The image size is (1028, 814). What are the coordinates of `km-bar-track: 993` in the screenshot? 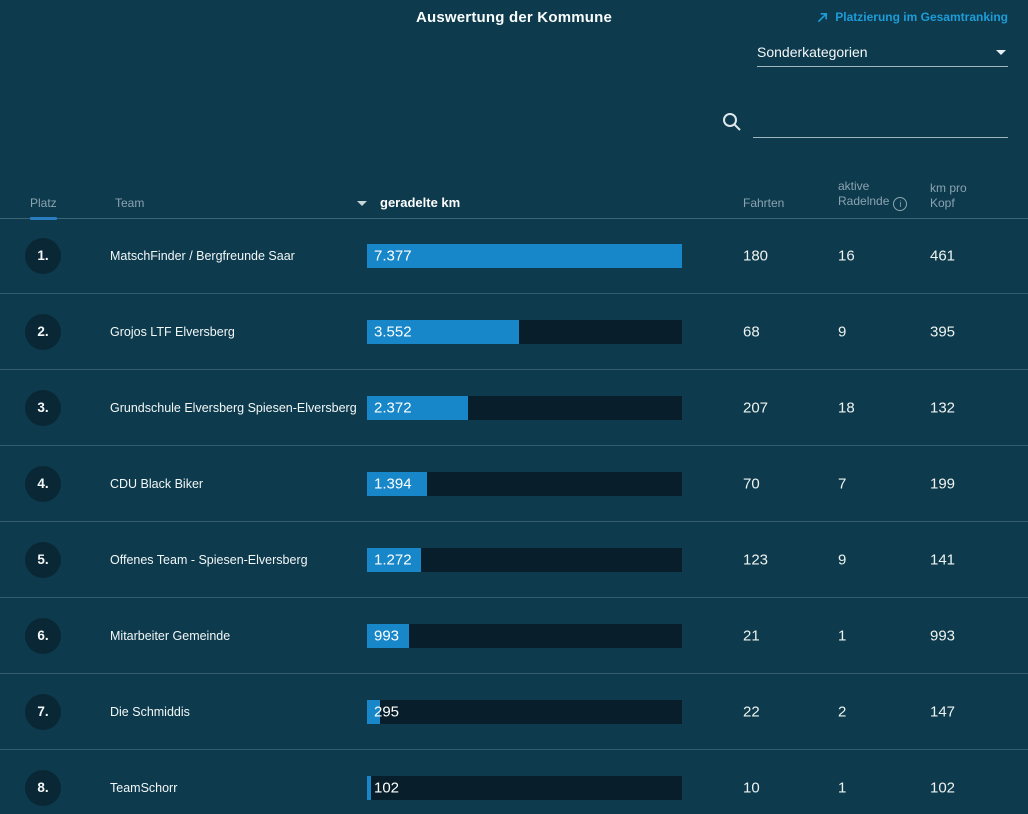 It's located at (524, 635).